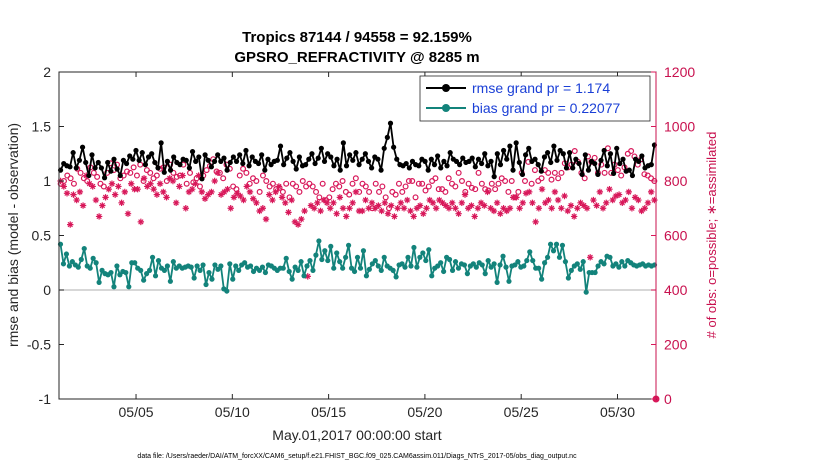 The image size is (830, 470). What do you see at coordinates (446, 108) in the screenshot?
I see `legend-bias-marker` at bounding box center [446, 108].